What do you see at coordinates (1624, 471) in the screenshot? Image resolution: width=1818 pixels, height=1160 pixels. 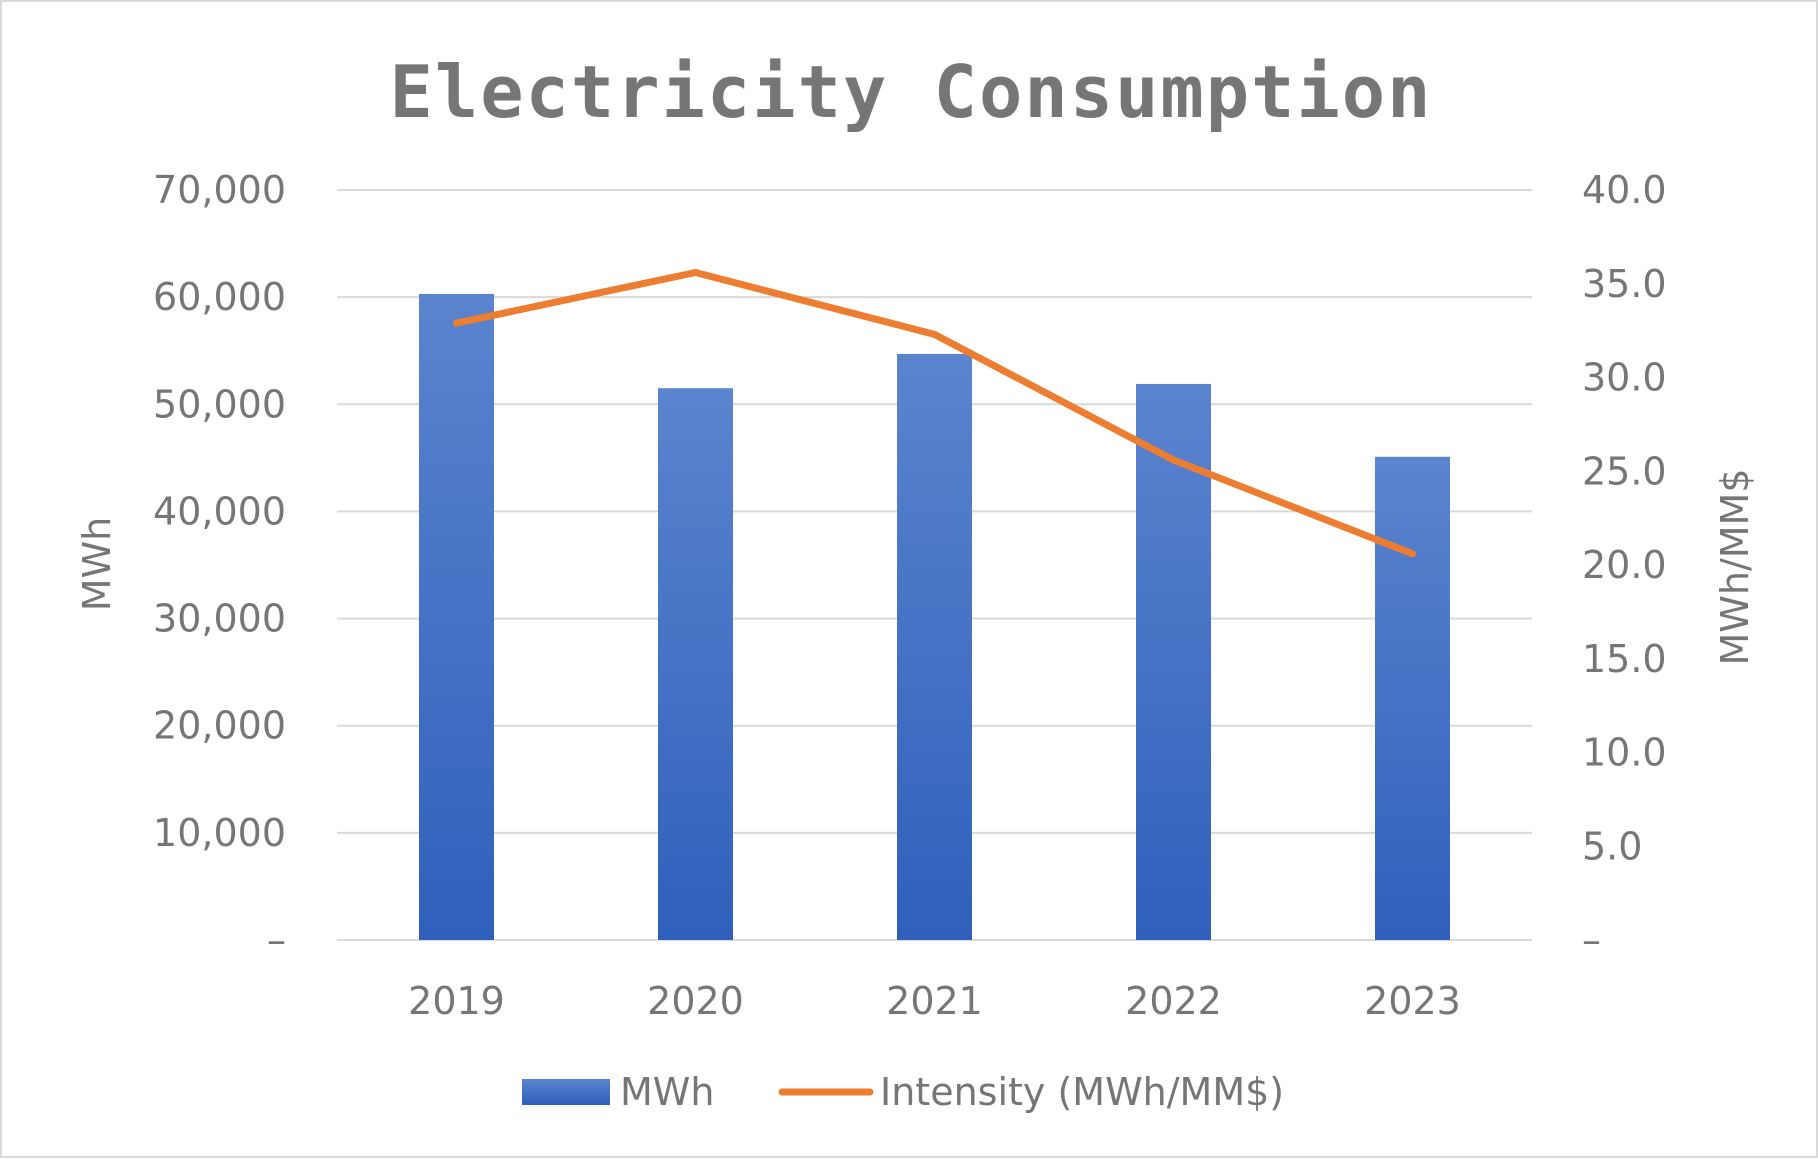 I see `right-tick-label: 25.0` at bounding box center [1624, 471].